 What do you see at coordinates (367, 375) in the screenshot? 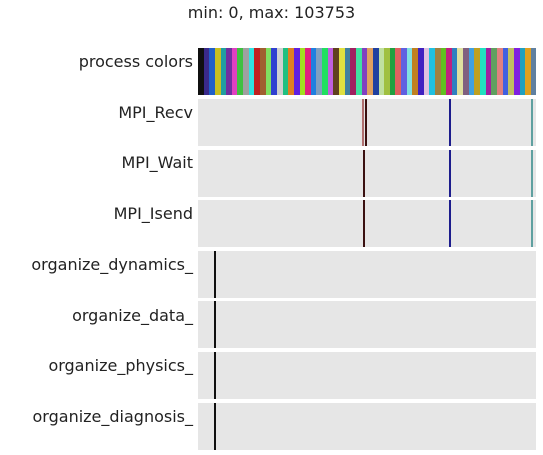
I see `track-organize-physics` at bounding box center [367, 375].